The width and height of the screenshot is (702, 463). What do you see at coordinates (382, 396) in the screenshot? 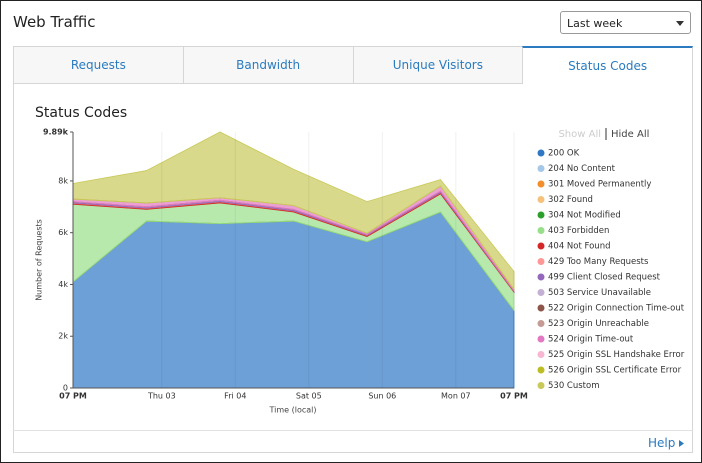
I see `x-tick-label: Sun 06` at bounding box center [382, 396].